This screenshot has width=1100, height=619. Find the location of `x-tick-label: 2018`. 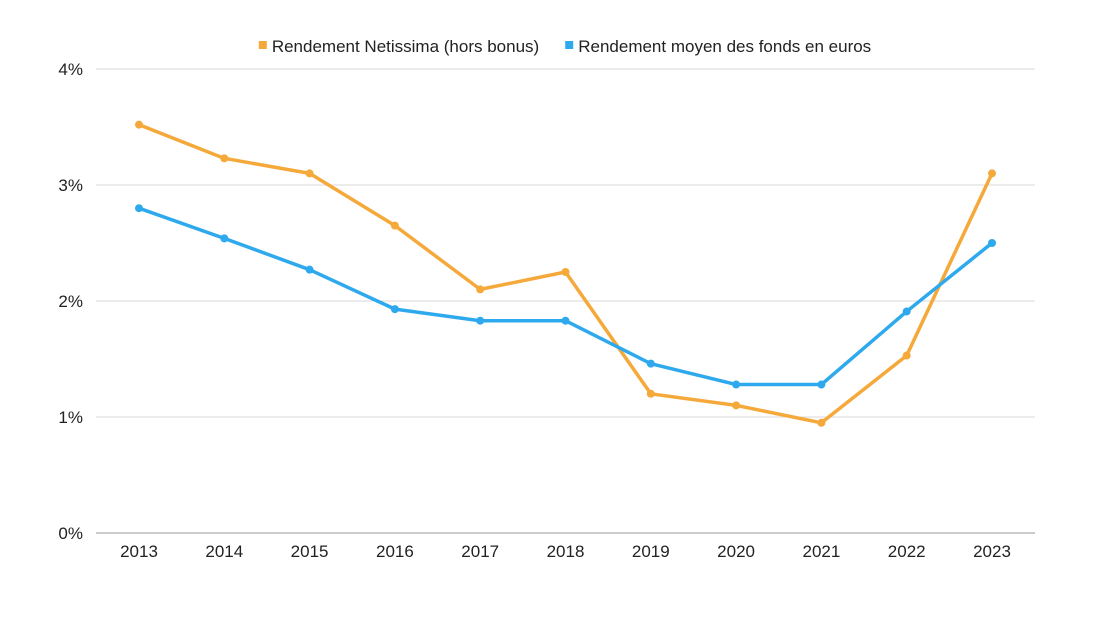

x-tick-label: 2018 is located at coordinates (566, 551).